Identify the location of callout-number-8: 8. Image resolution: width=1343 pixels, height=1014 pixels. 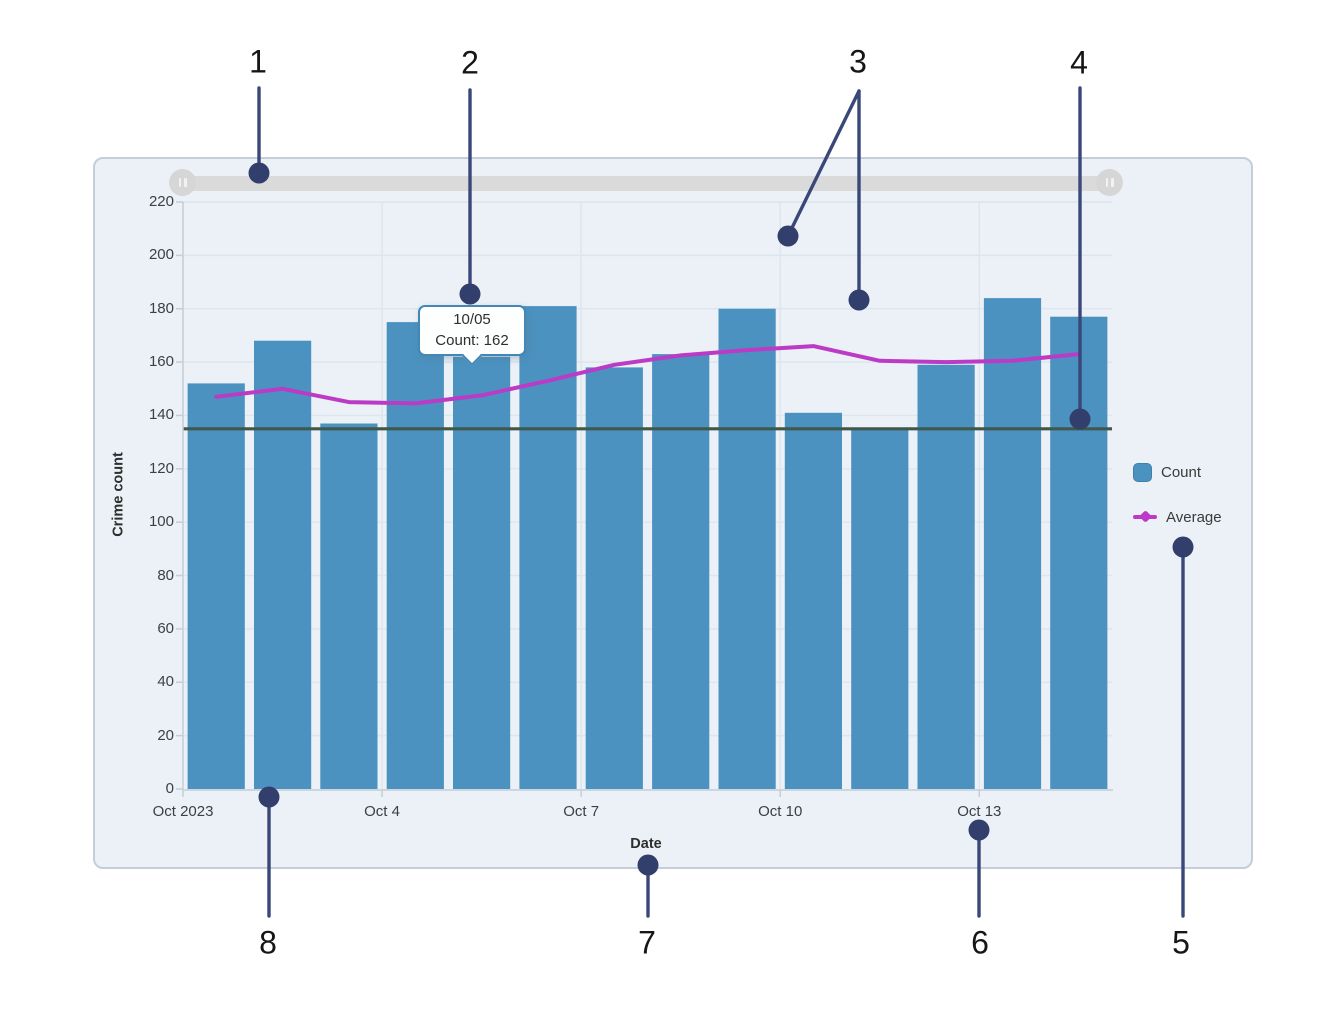
(268, 942).